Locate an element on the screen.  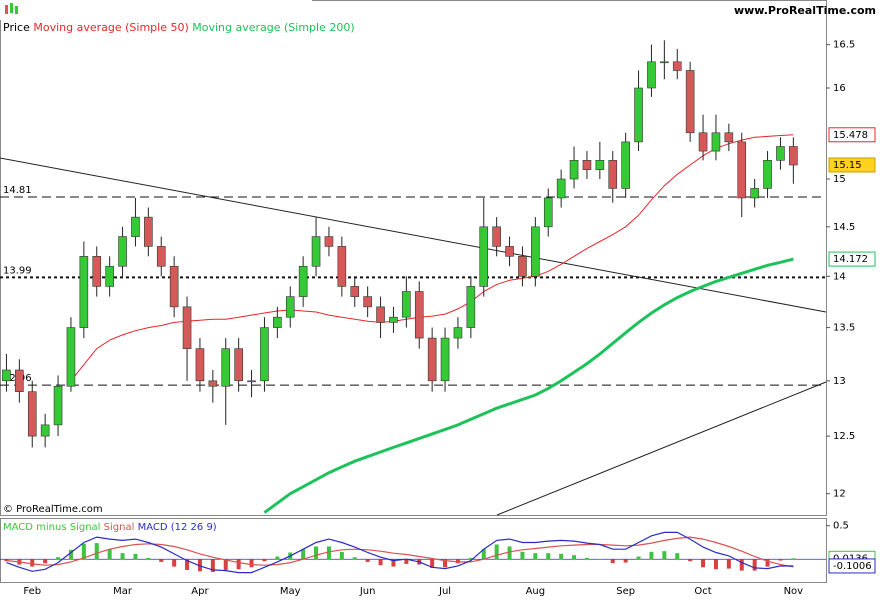
y-tick-label: 13 is located at coordinates (839, 381).